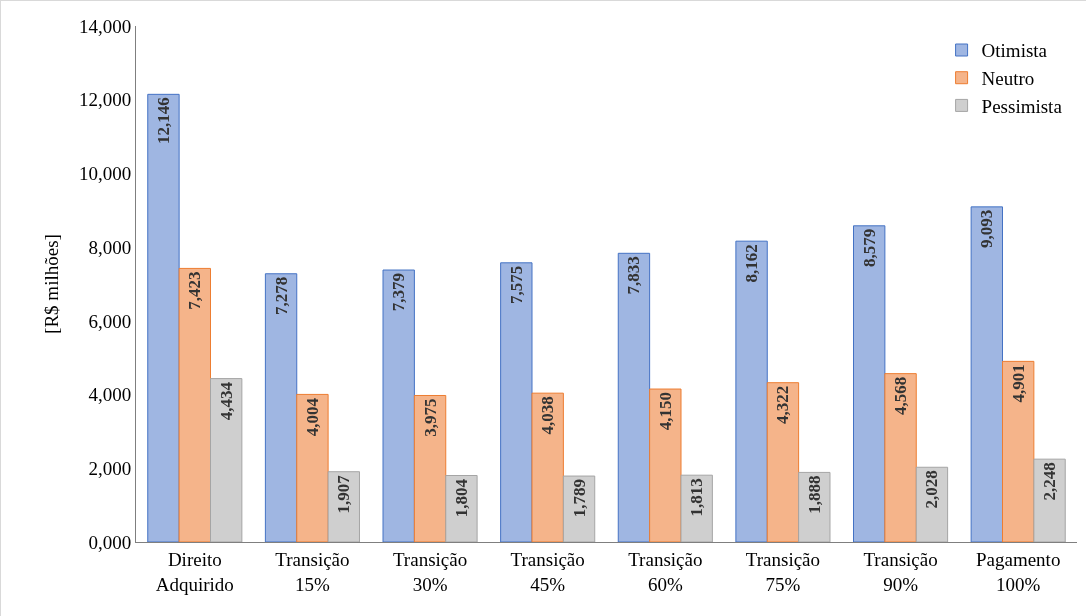 This screenshot has width=1086, height=616. What do you see at coordinates (783, 404) in the screenshot?
I see `data-label: 4,322` at bounding box center [783, 404].